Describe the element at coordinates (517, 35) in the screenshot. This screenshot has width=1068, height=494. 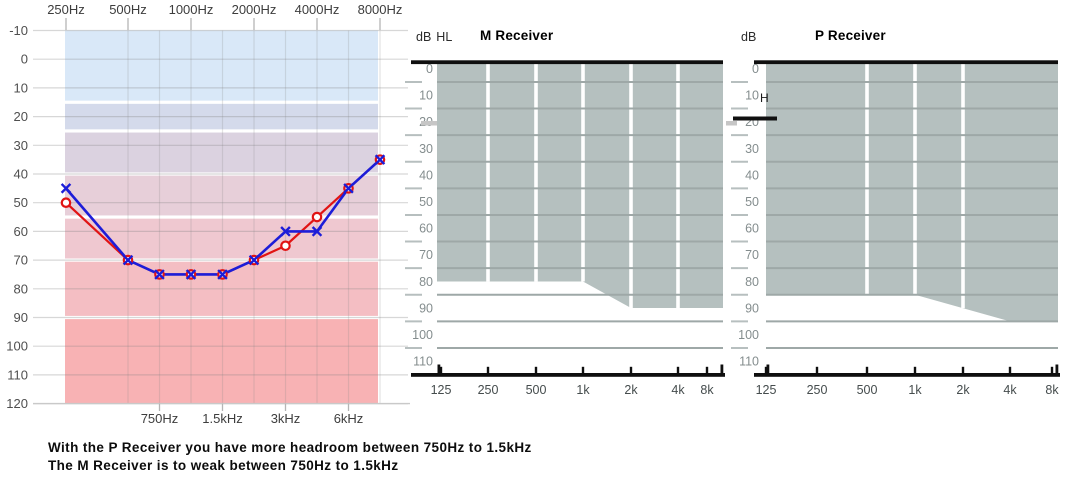
I see `m-receiver-title: M Receiver` at that location.